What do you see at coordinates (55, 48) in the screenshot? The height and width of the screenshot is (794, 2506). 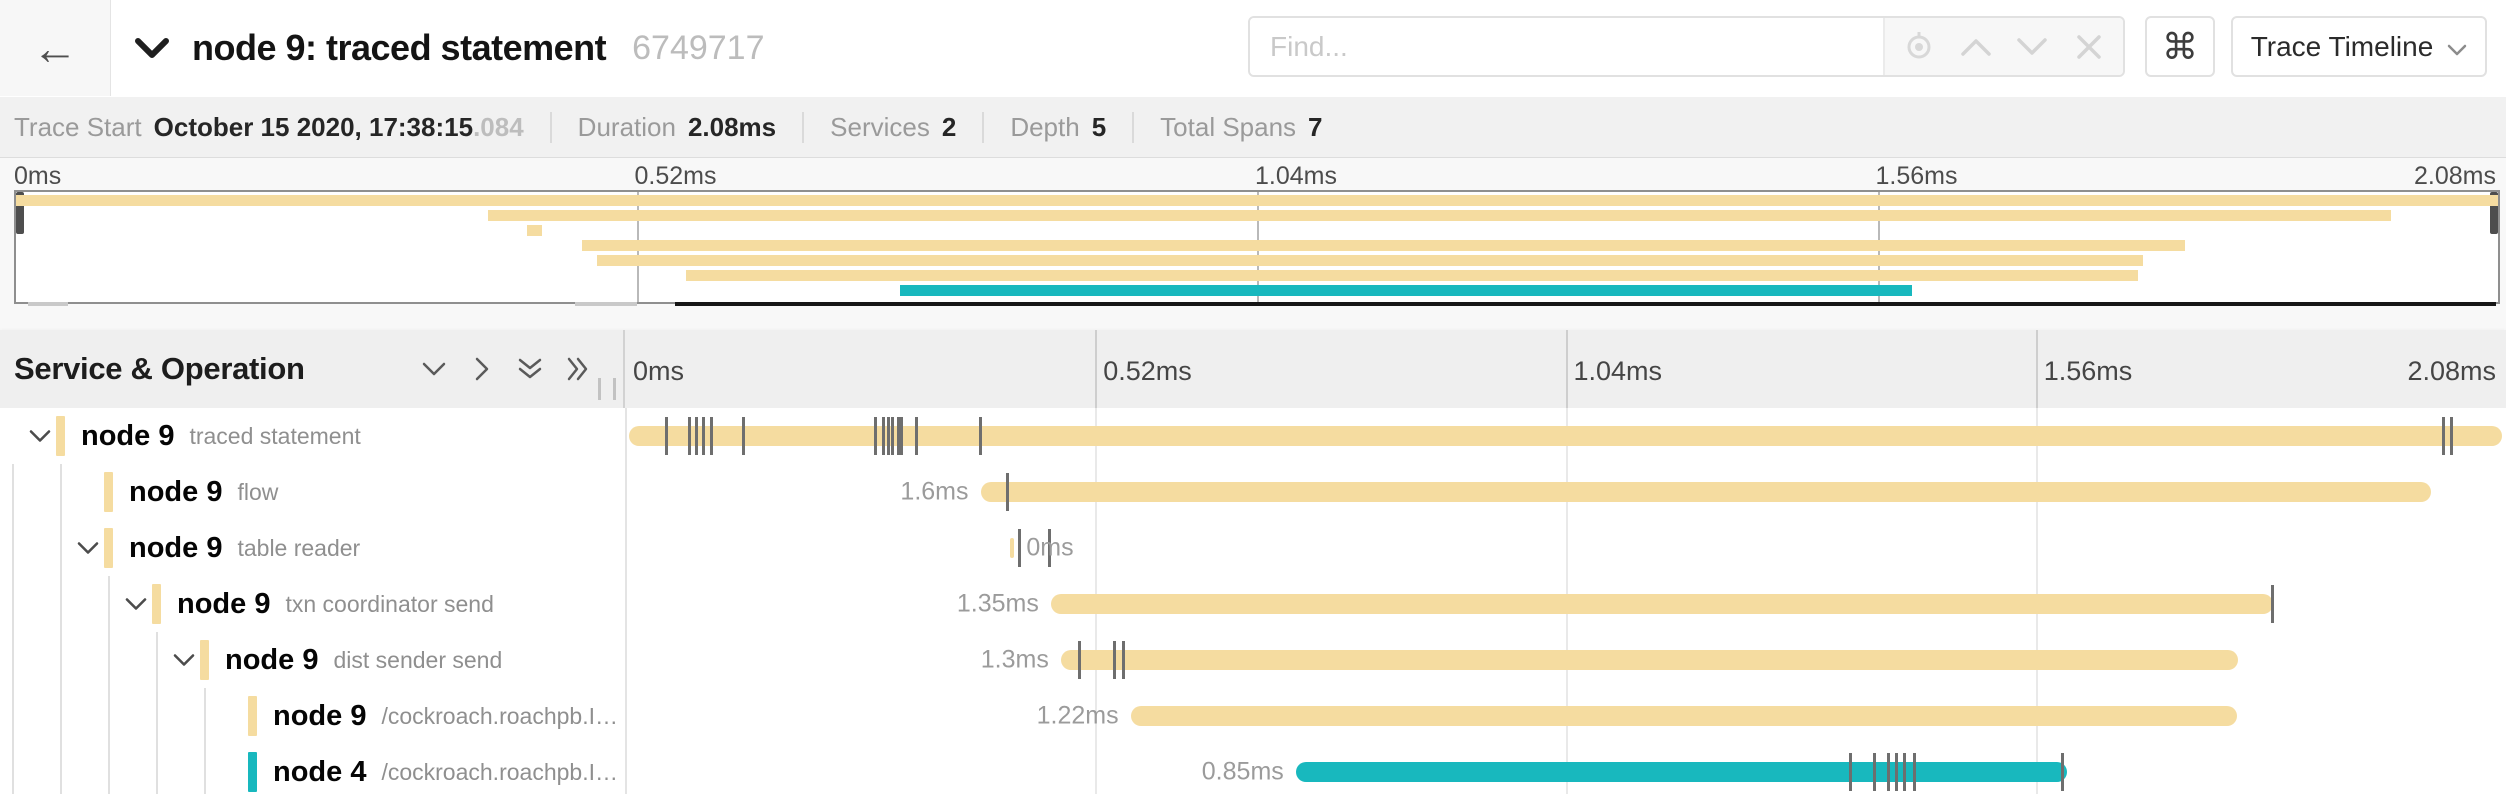 I see `back-button: ←` at bounding box center [55, 48].